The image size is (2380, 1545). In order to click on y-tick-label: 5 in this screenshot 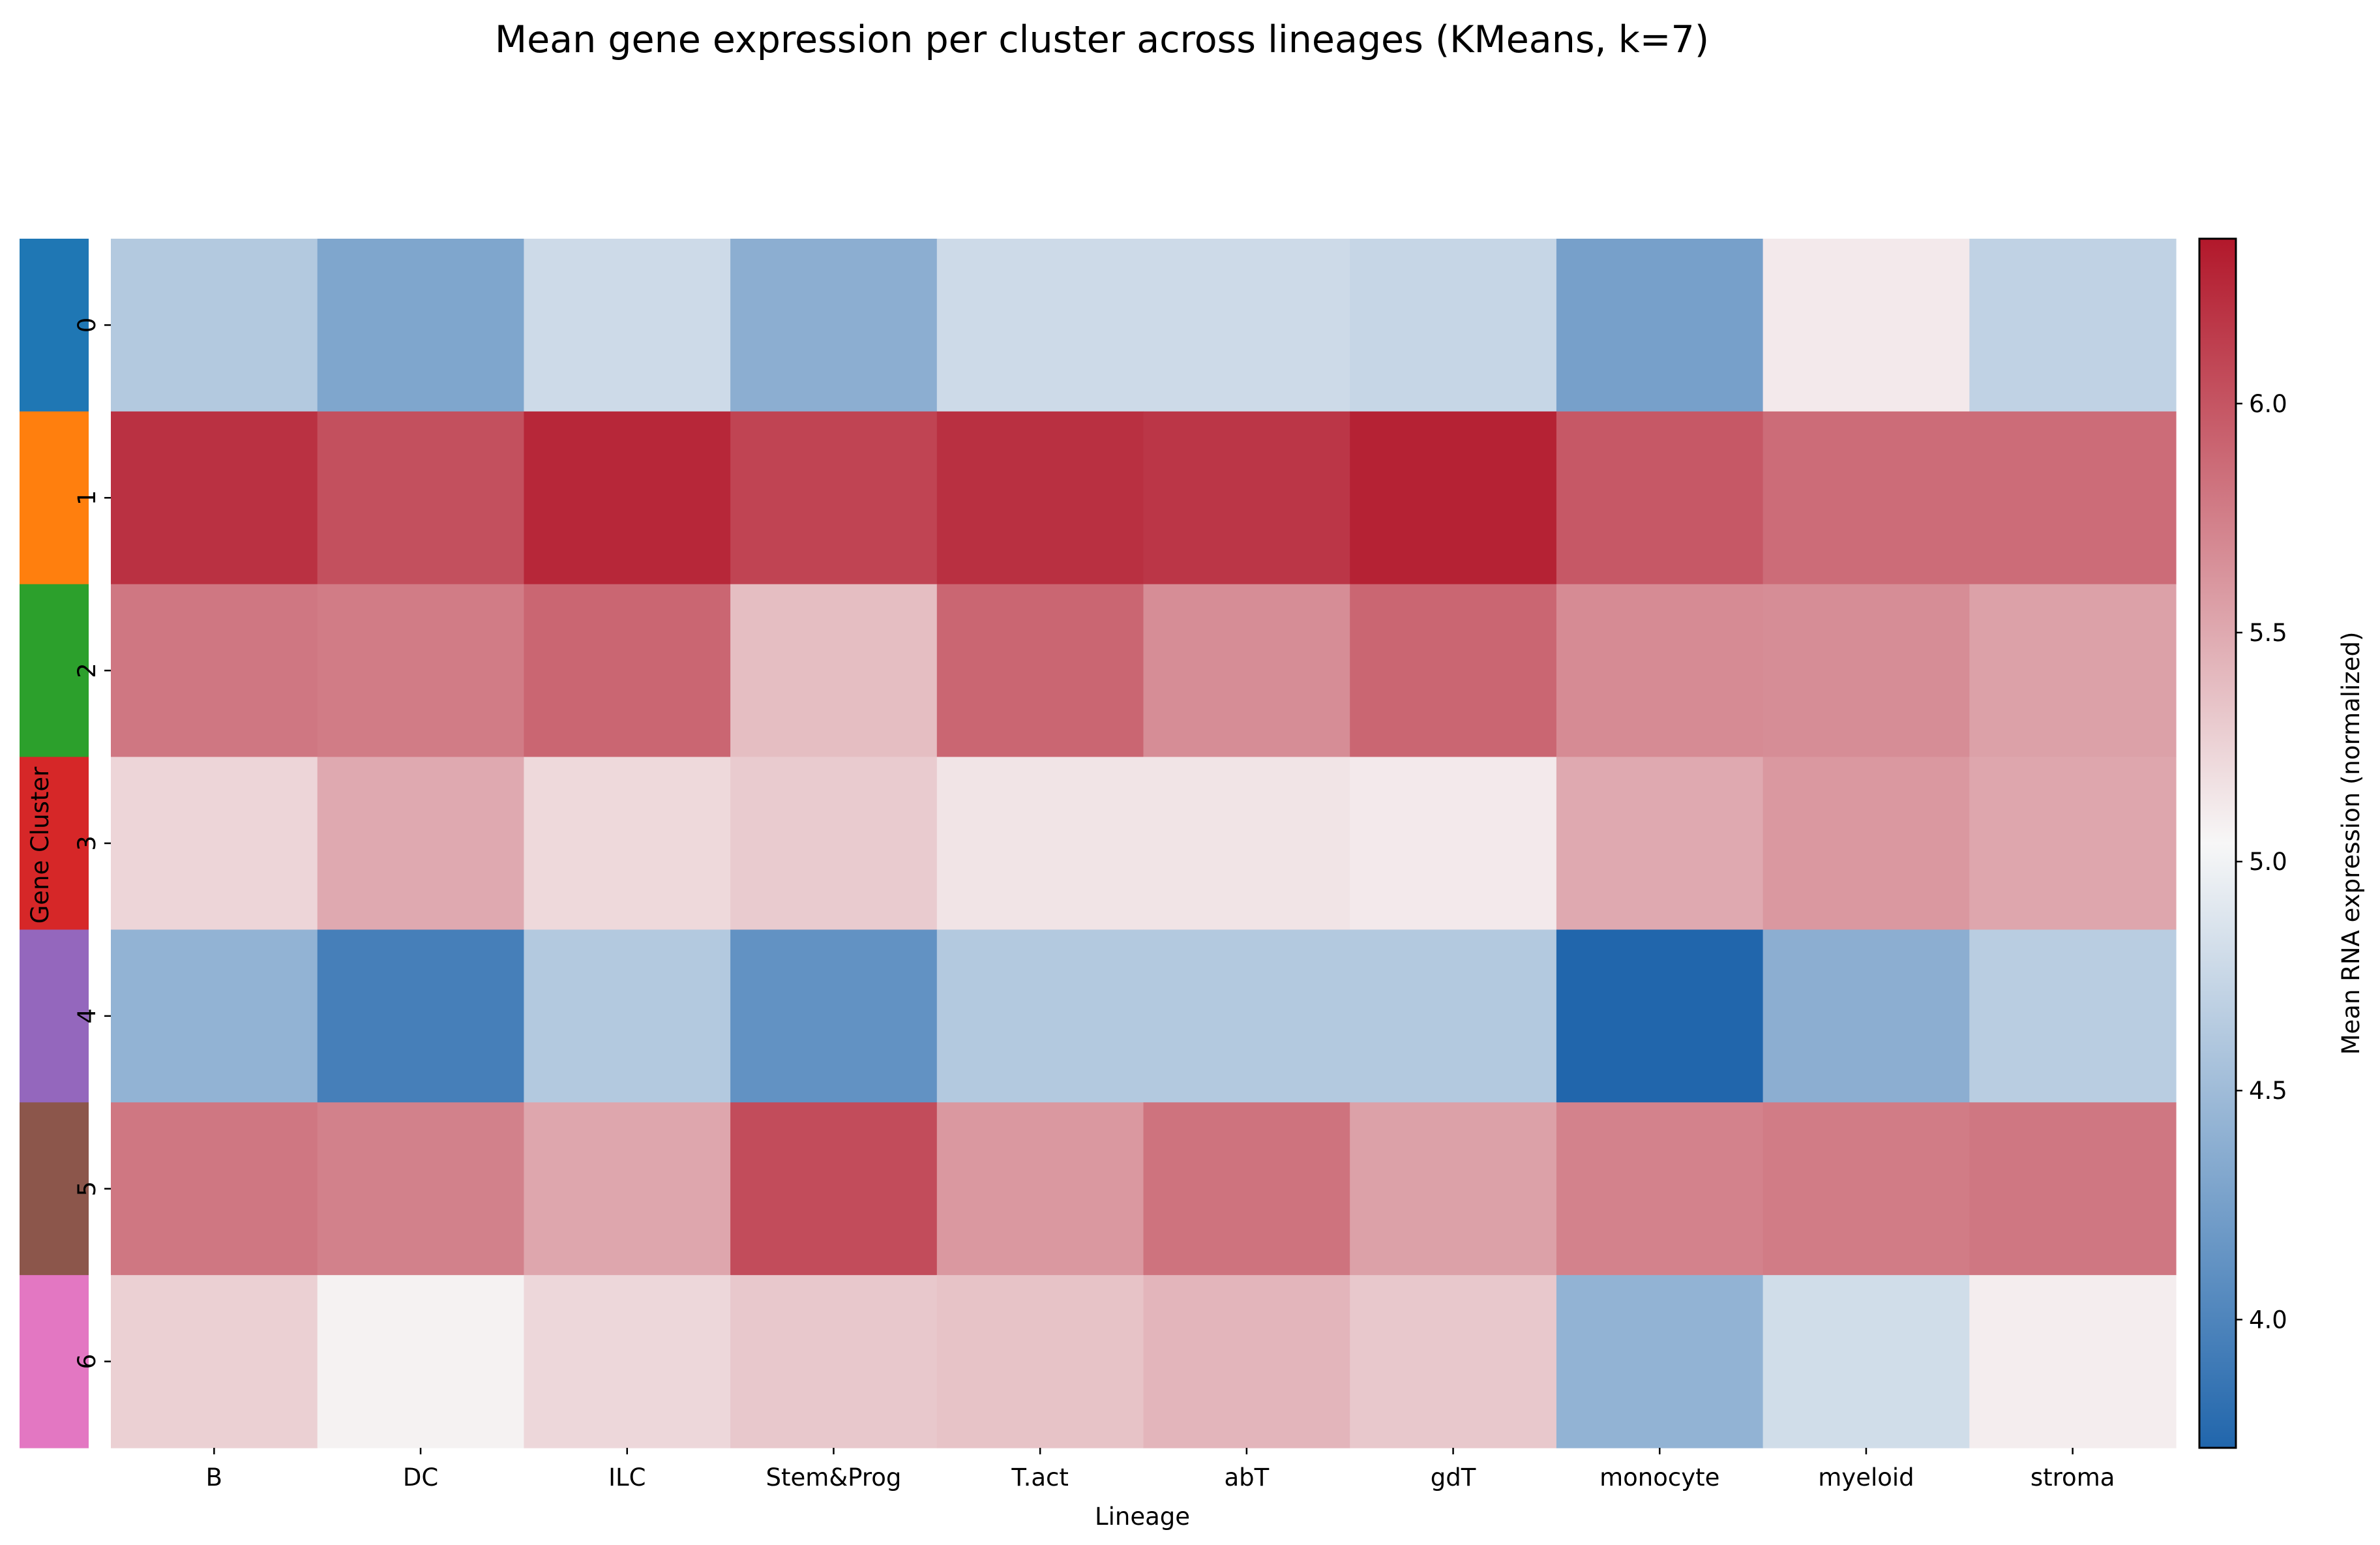, I will do `click(87, 1189)`.